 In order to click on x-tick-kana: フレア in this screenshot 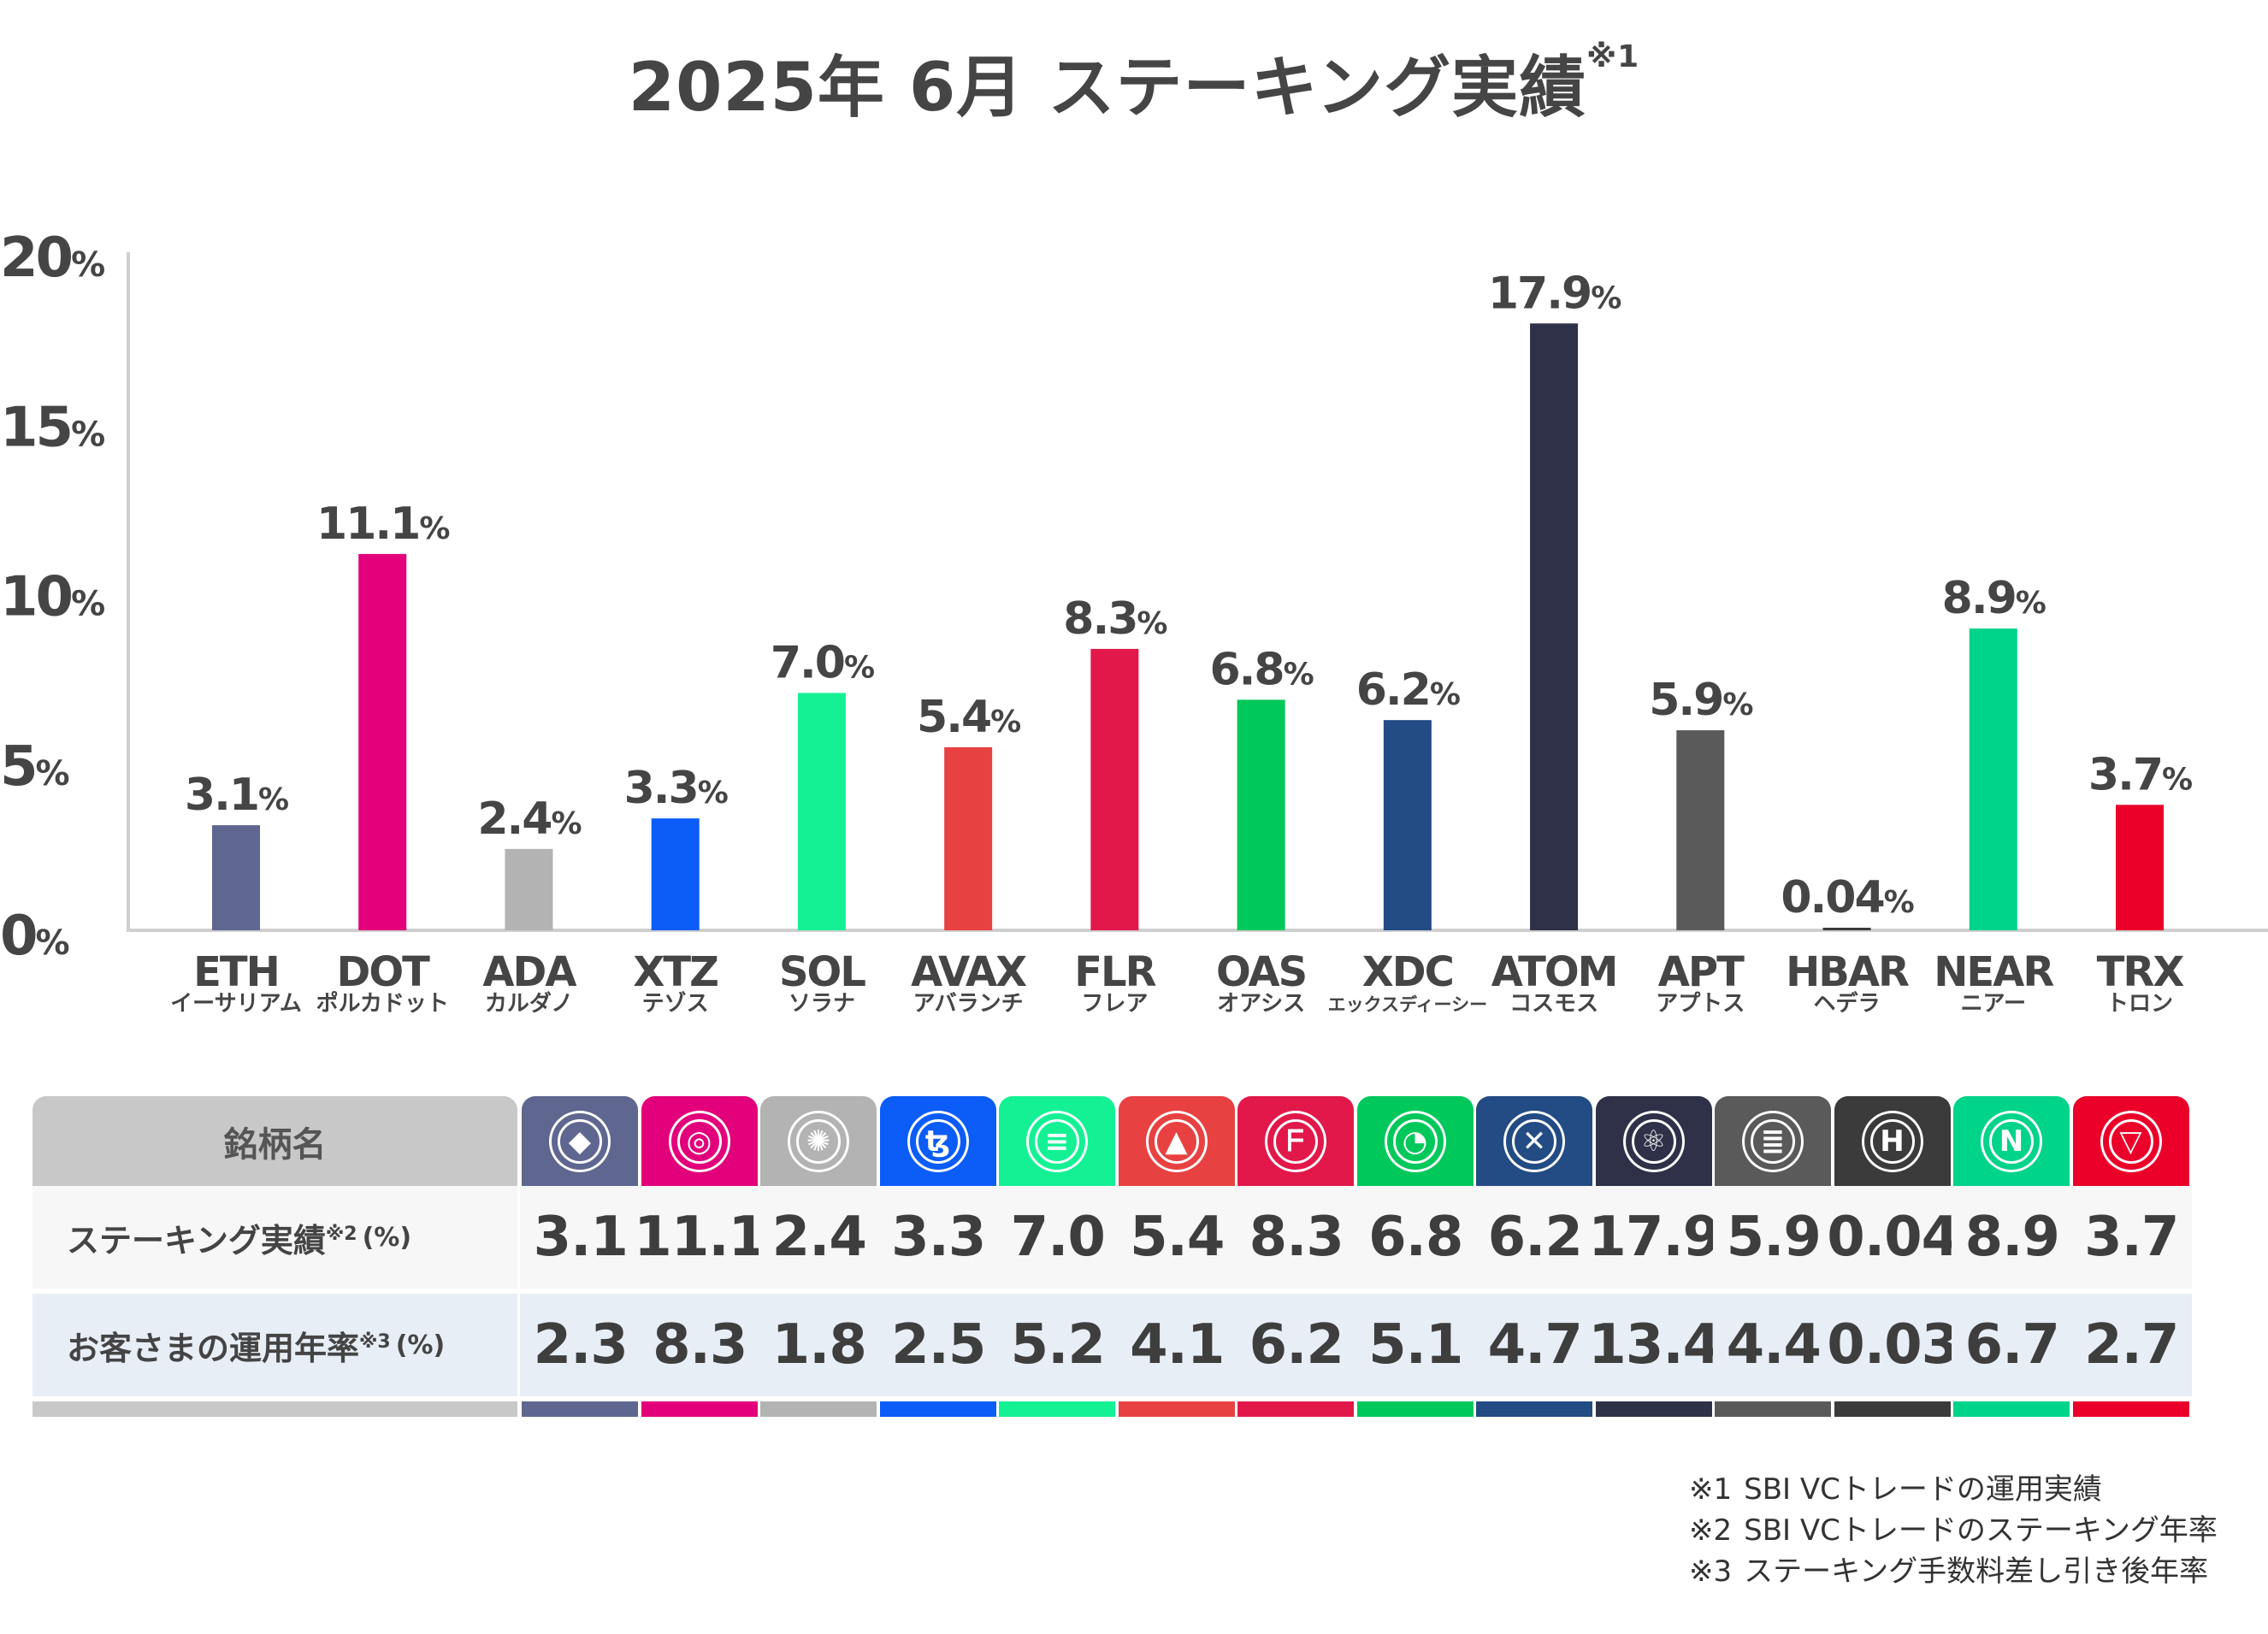, I will do `click(1114, 1004)`.